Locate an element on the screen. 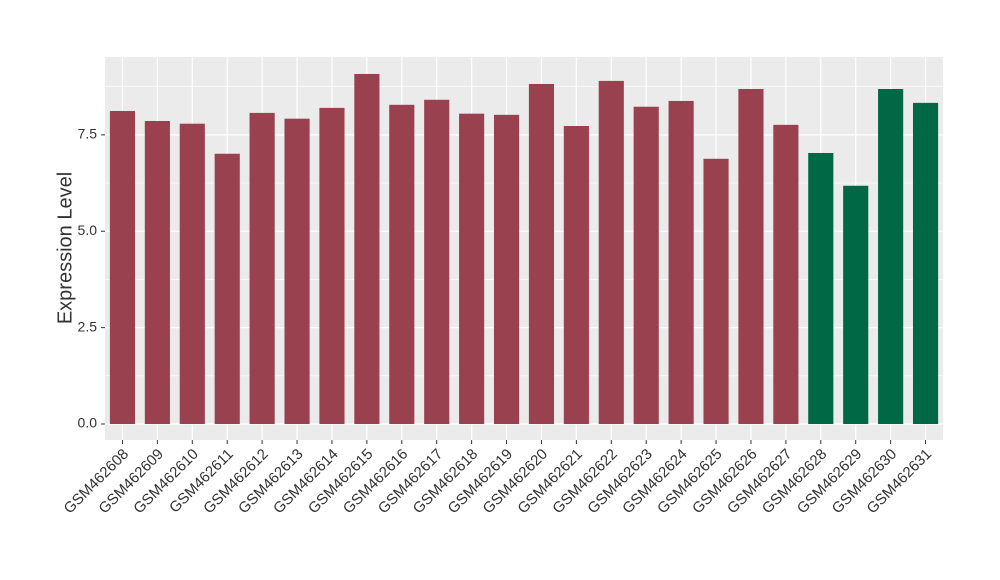  y-tick-label: 0.0 is located at coordinates (88, 423).